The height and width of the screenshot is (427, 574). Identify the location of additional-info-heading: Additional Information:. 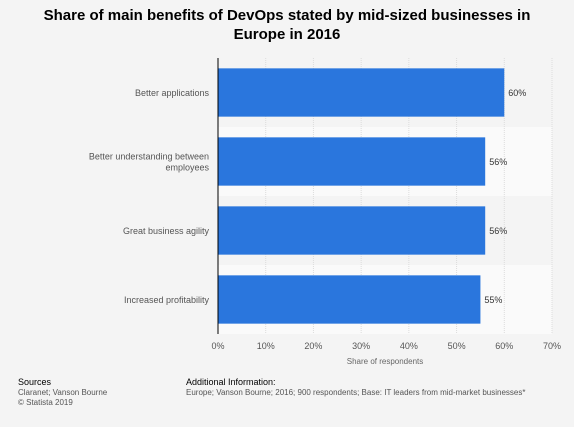
(231, 382).